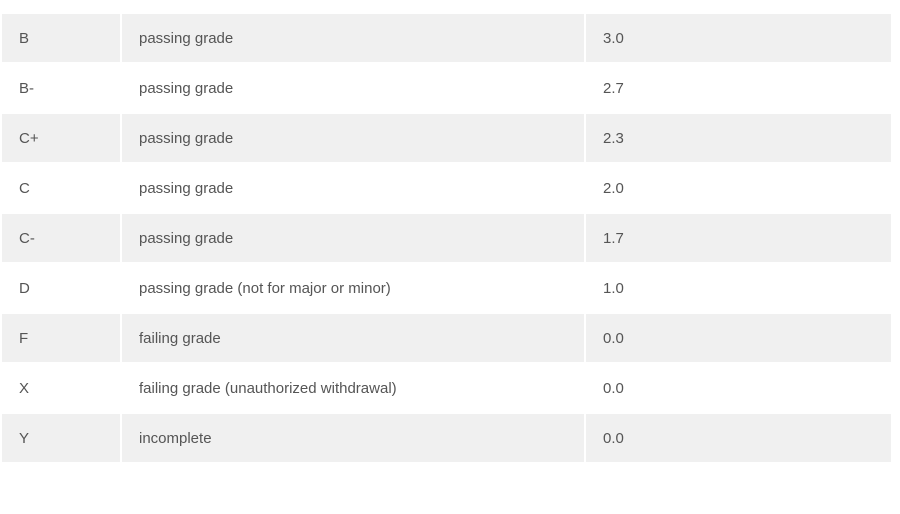 The width and height of the screenshot is (900, 514). What do you see at coordinates (738, 188) in the screenshot?
I see `points-cell: 2.0` at bounding box center [738, 188].